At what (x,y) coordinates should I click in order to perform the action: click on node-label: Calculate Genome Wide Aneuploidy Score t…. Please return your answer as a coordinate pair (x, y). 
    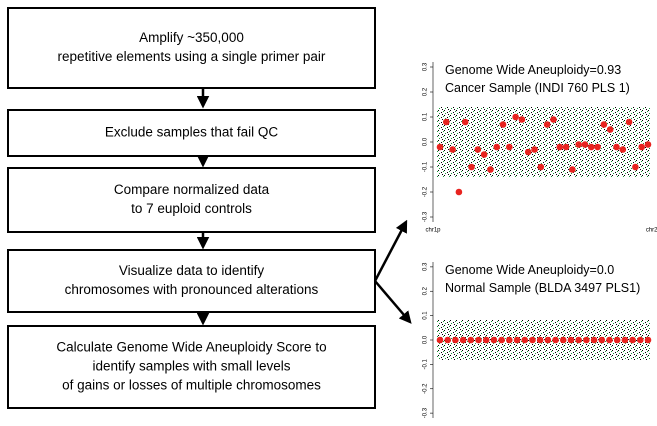
    Looking at the image, I should click on (191, 347).